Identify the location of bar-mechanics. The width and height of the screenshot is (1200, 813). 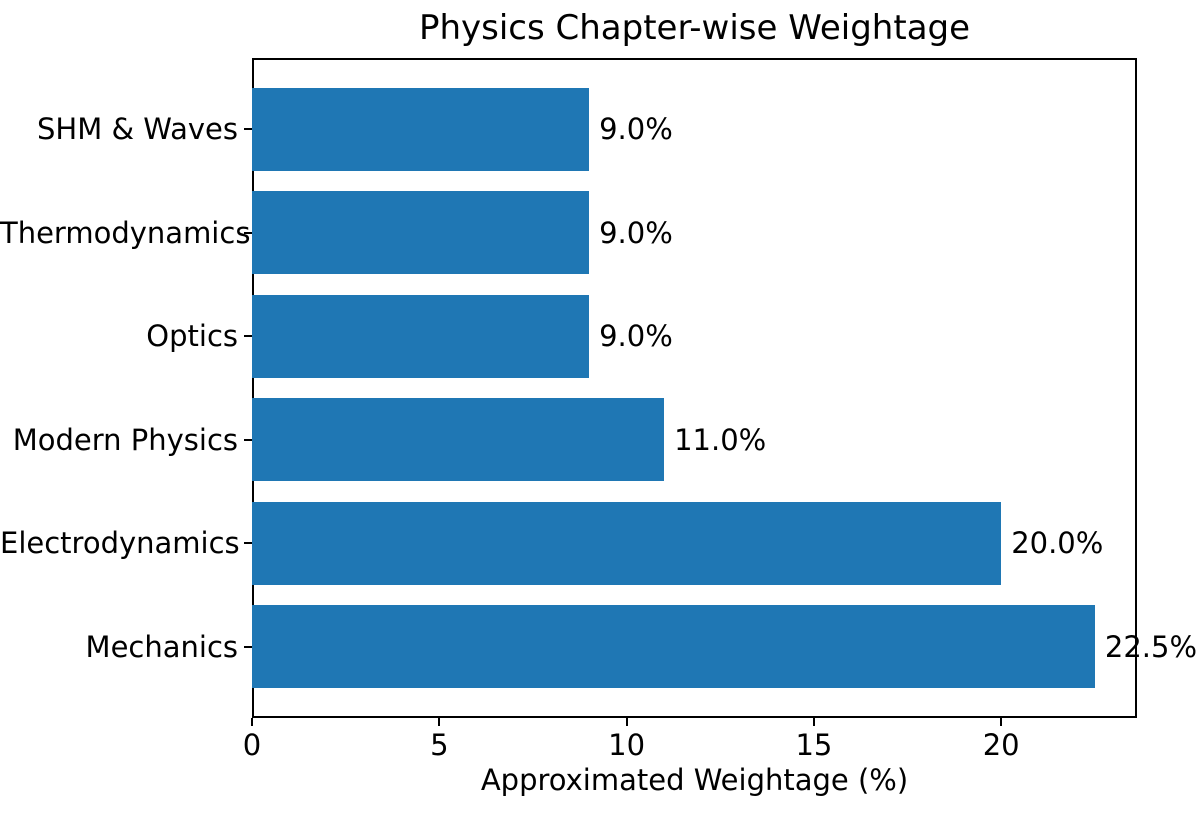
(673, 646).